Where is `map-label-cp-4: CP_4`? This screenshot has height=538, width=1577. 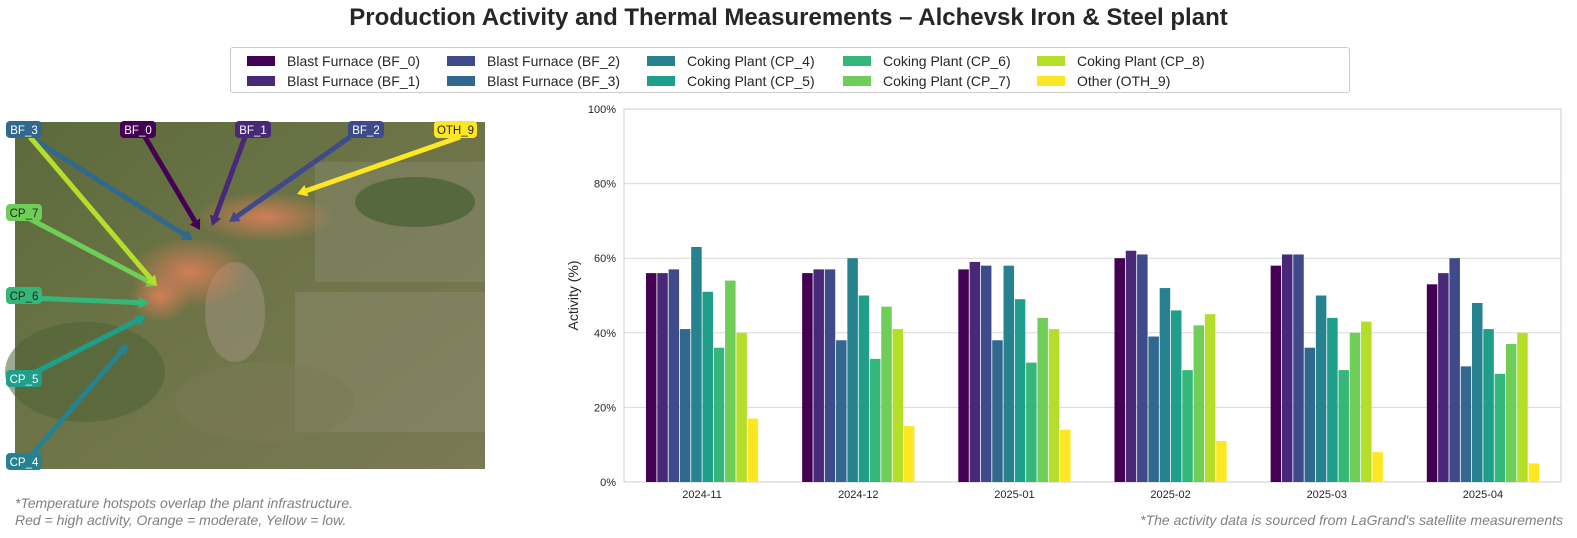
map-label-cp-4: CP_4 is located at coordinates (24, 461).